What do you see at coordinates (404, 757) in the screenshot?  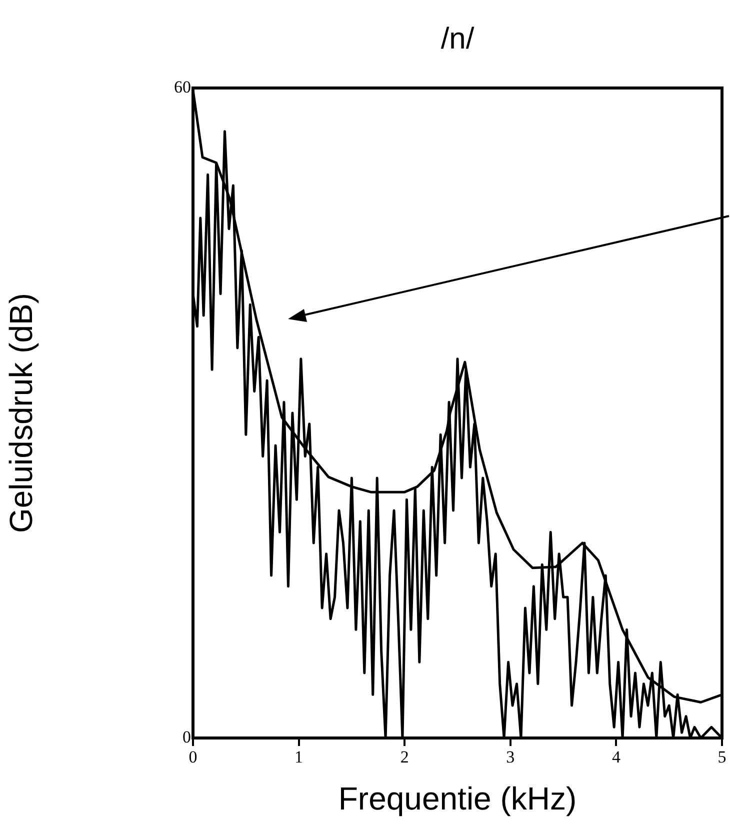 I see `x-tick-label: 2` at bounding box center [404, 757].